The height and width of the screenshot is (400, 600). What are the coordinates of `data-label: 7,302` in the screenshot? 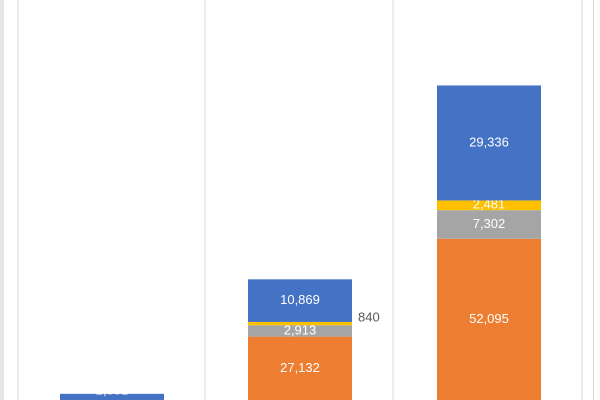 It's located at (489, 223).